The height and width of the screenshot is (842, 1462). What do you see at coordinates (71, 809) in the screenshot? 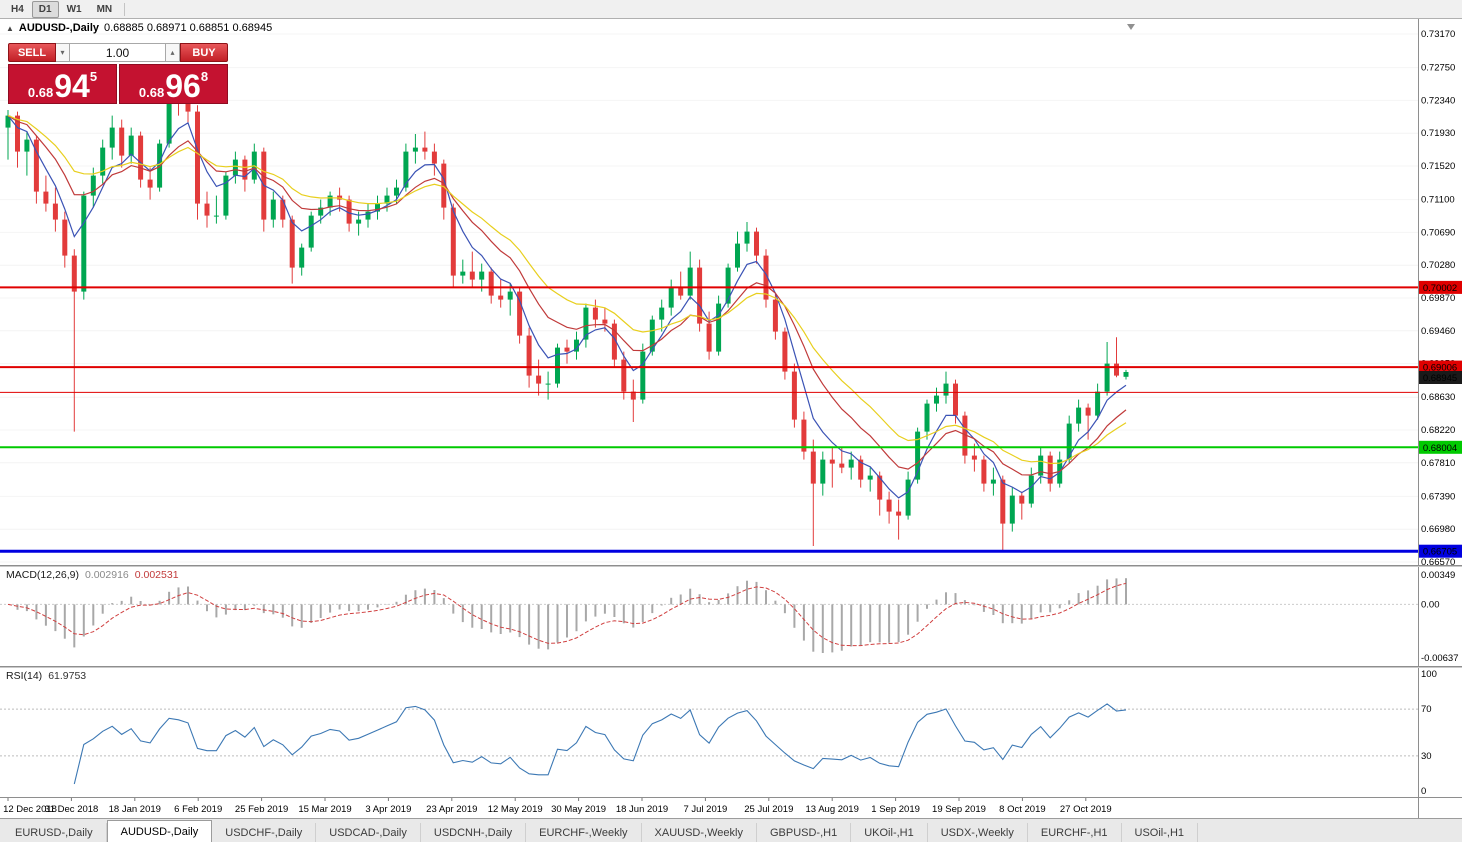
I see `svg-text: 31 Dec 2018` at bounding box center [71, 809].